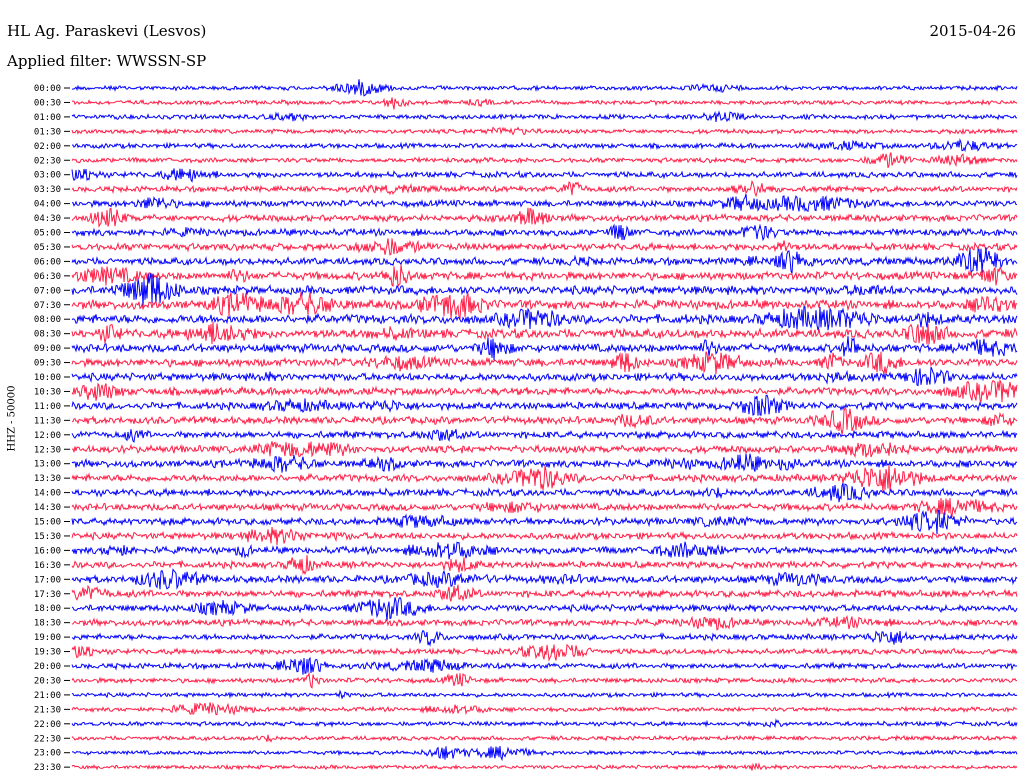 The image size is (1024, 780). Describe the element at coordinates (47, 754) in the screenshot. I see `row-tick-label: 23:00` at that location.